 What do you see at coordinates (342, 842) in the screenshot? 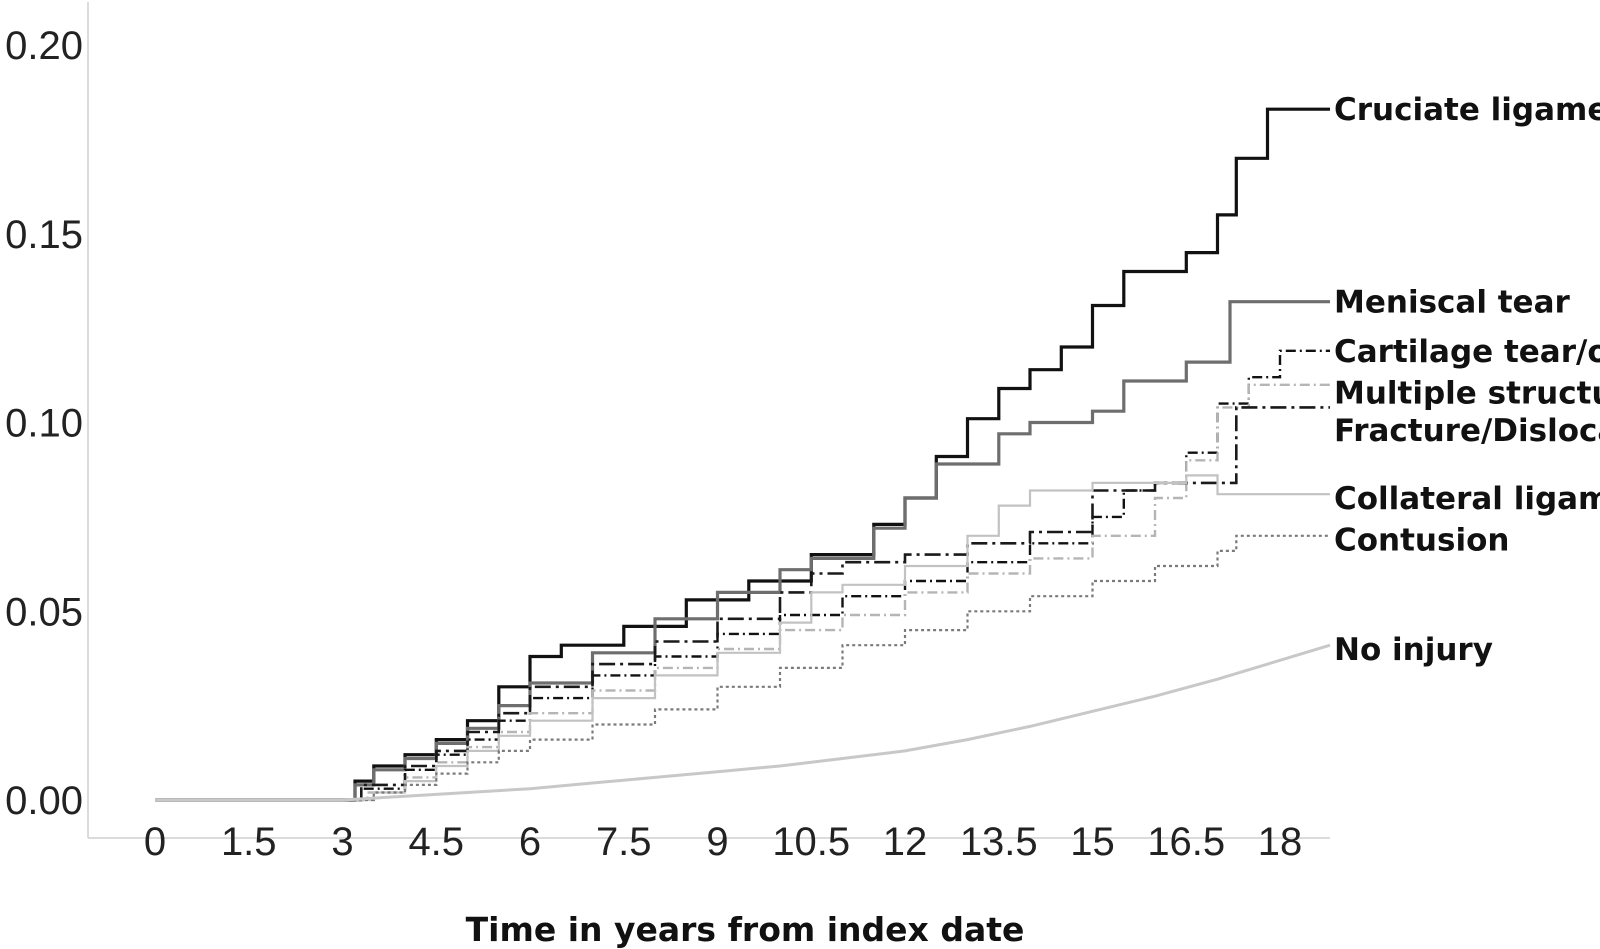
I see `x-tick-label: 3` at bounding box center [342, 842].